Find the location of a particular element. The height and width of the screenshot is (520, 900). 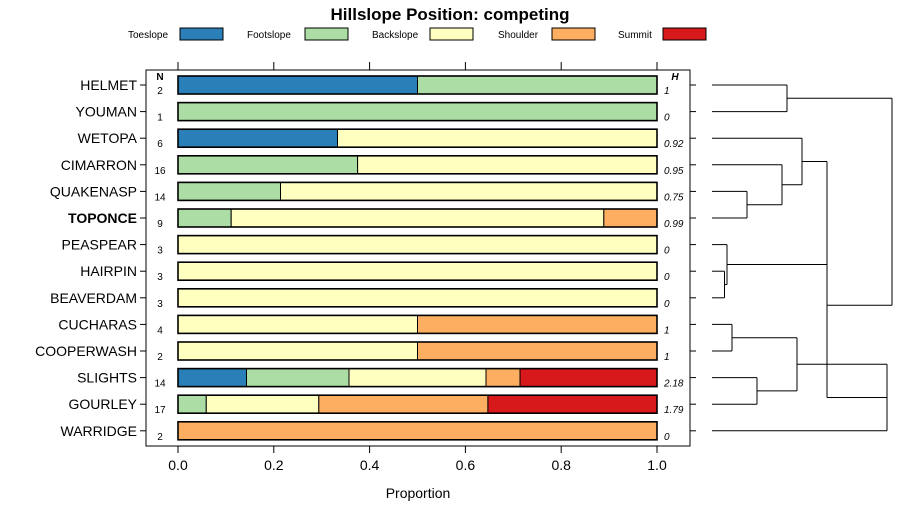

category-label-cimarron: CIMARRON is located at coordinates (99, 165).